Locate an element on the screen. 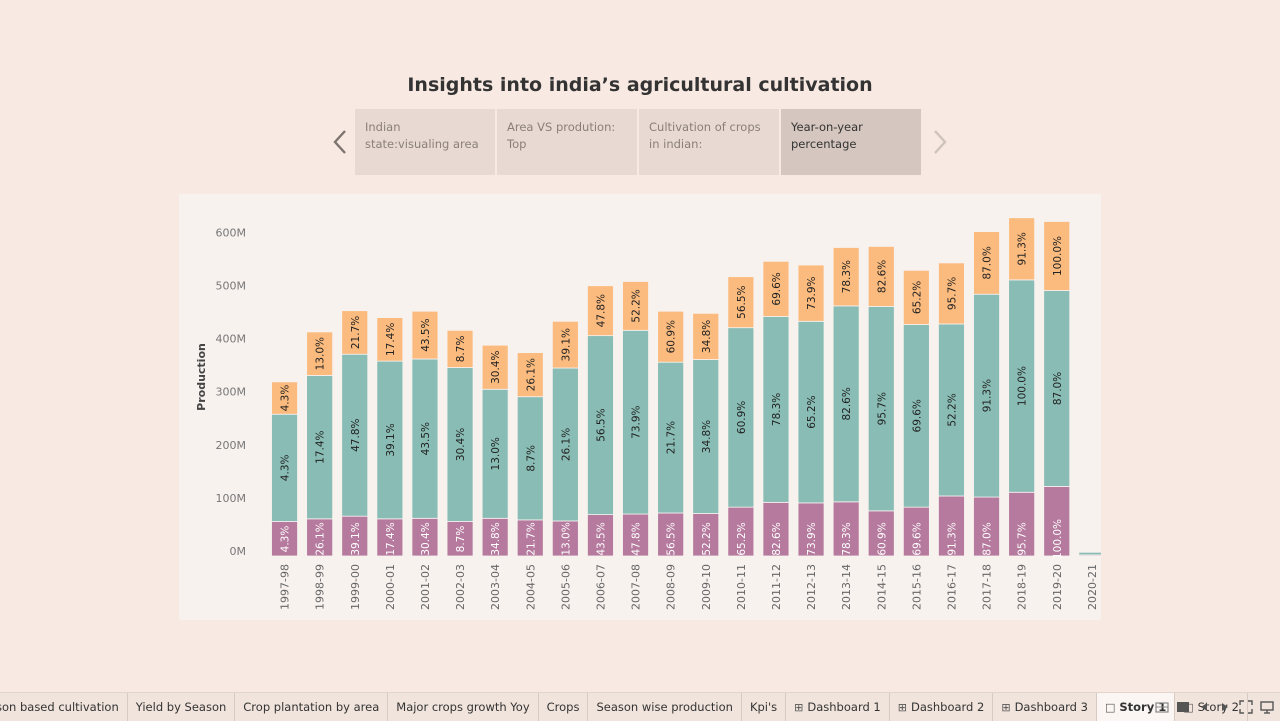 Image resolution: width=1280 pixels, height=721 pixels. sheet-tab-5: Crops is located at coordinates (564, 707).